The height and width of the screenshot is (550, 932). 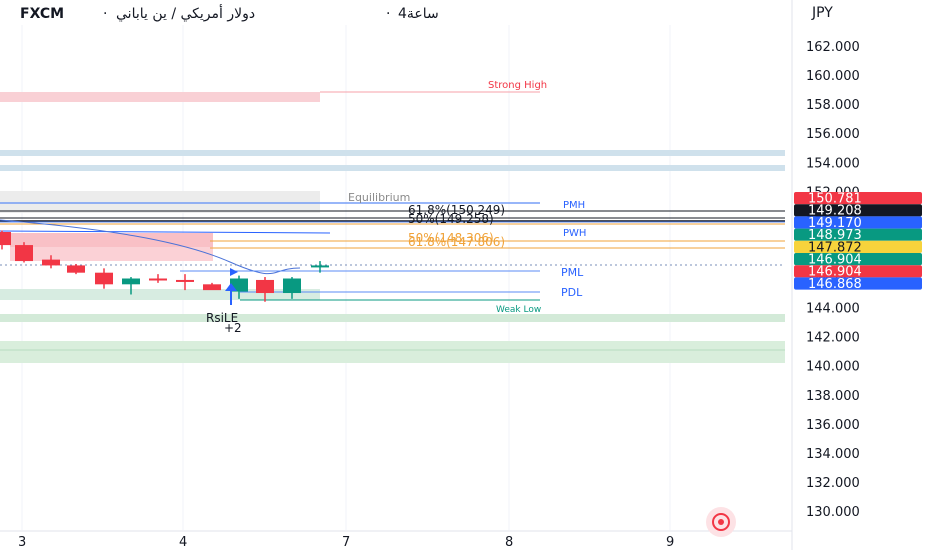 I want to click on pdl-label: PDL, so click(x=572, y=292).